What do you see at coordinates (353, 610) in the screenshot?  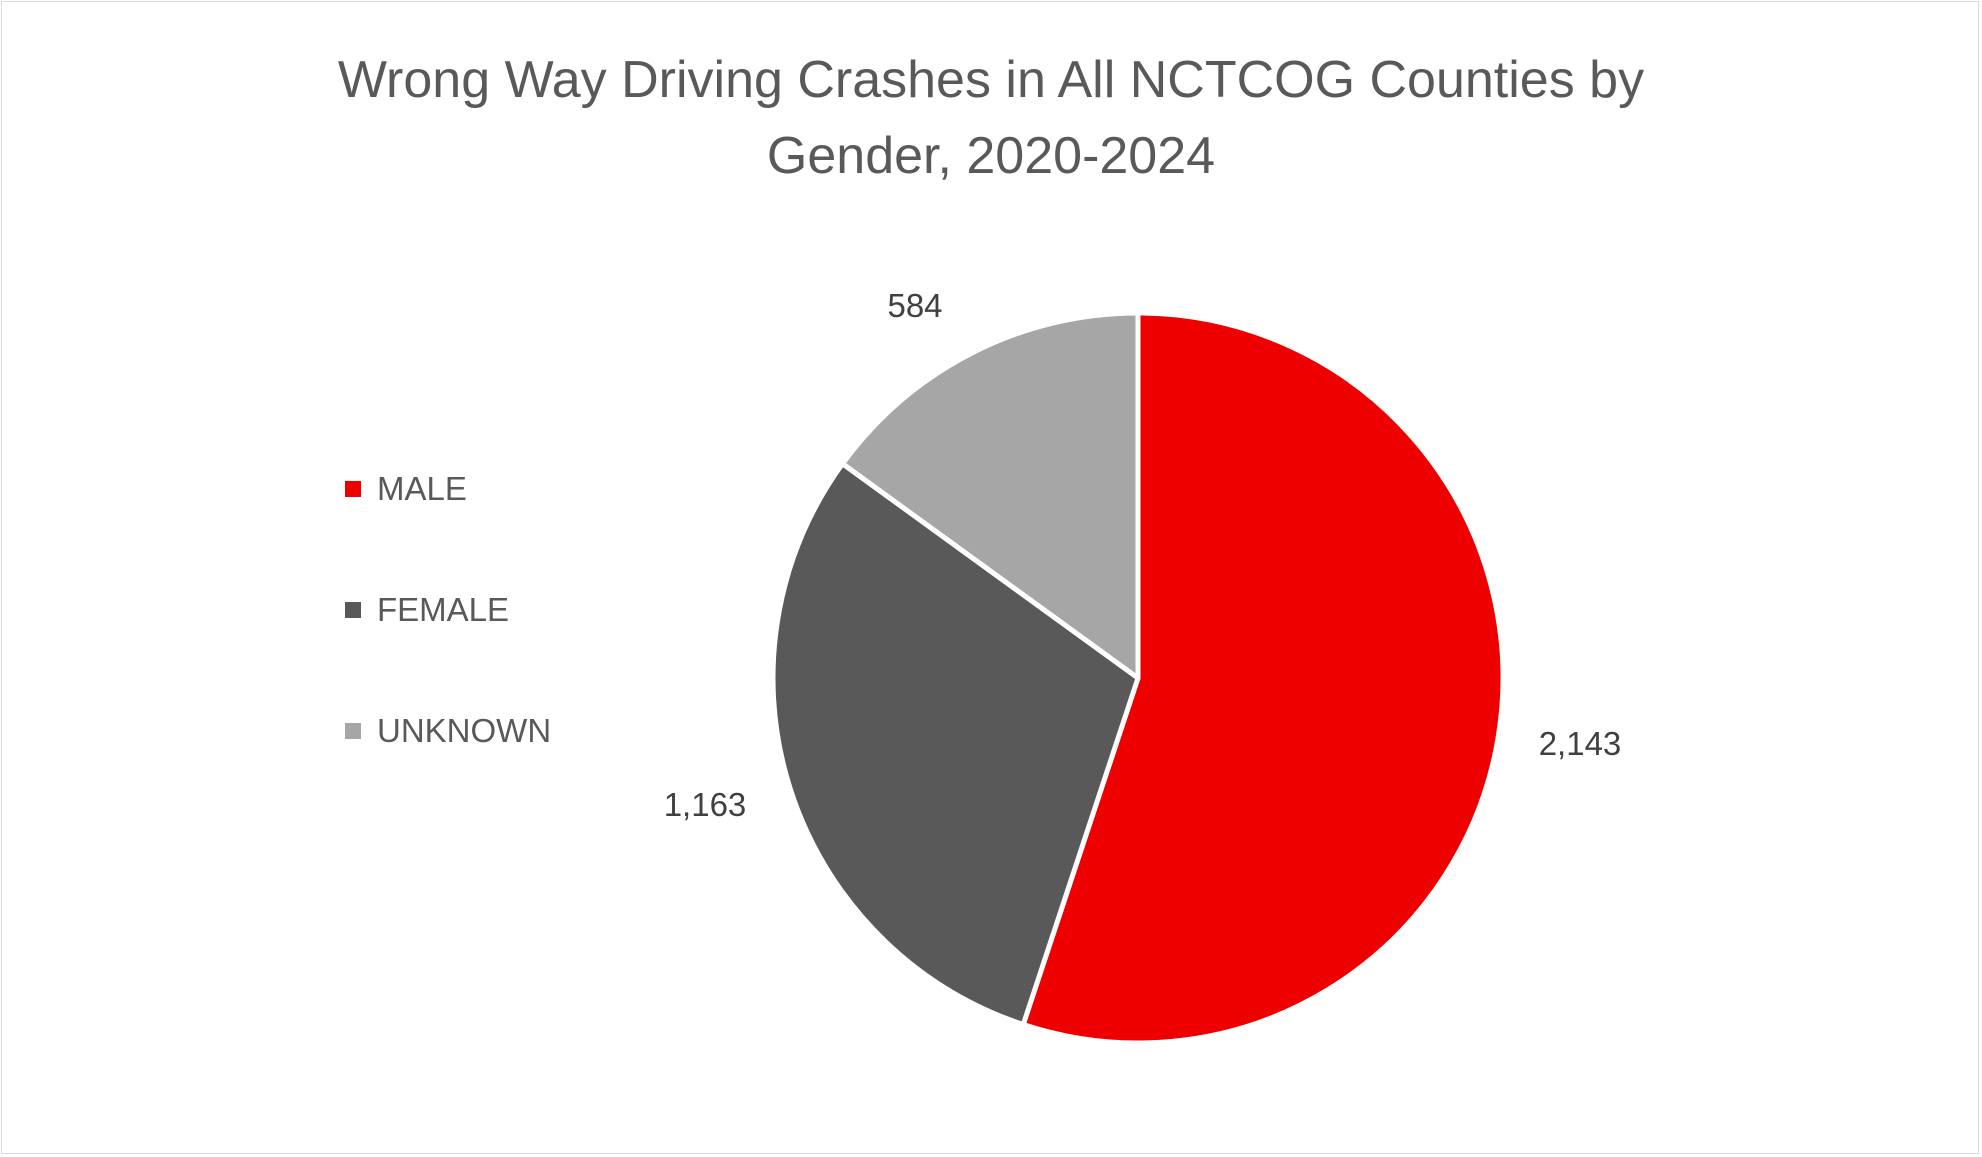 I see `legend-swatch-female` at bounding box center [353, 610].